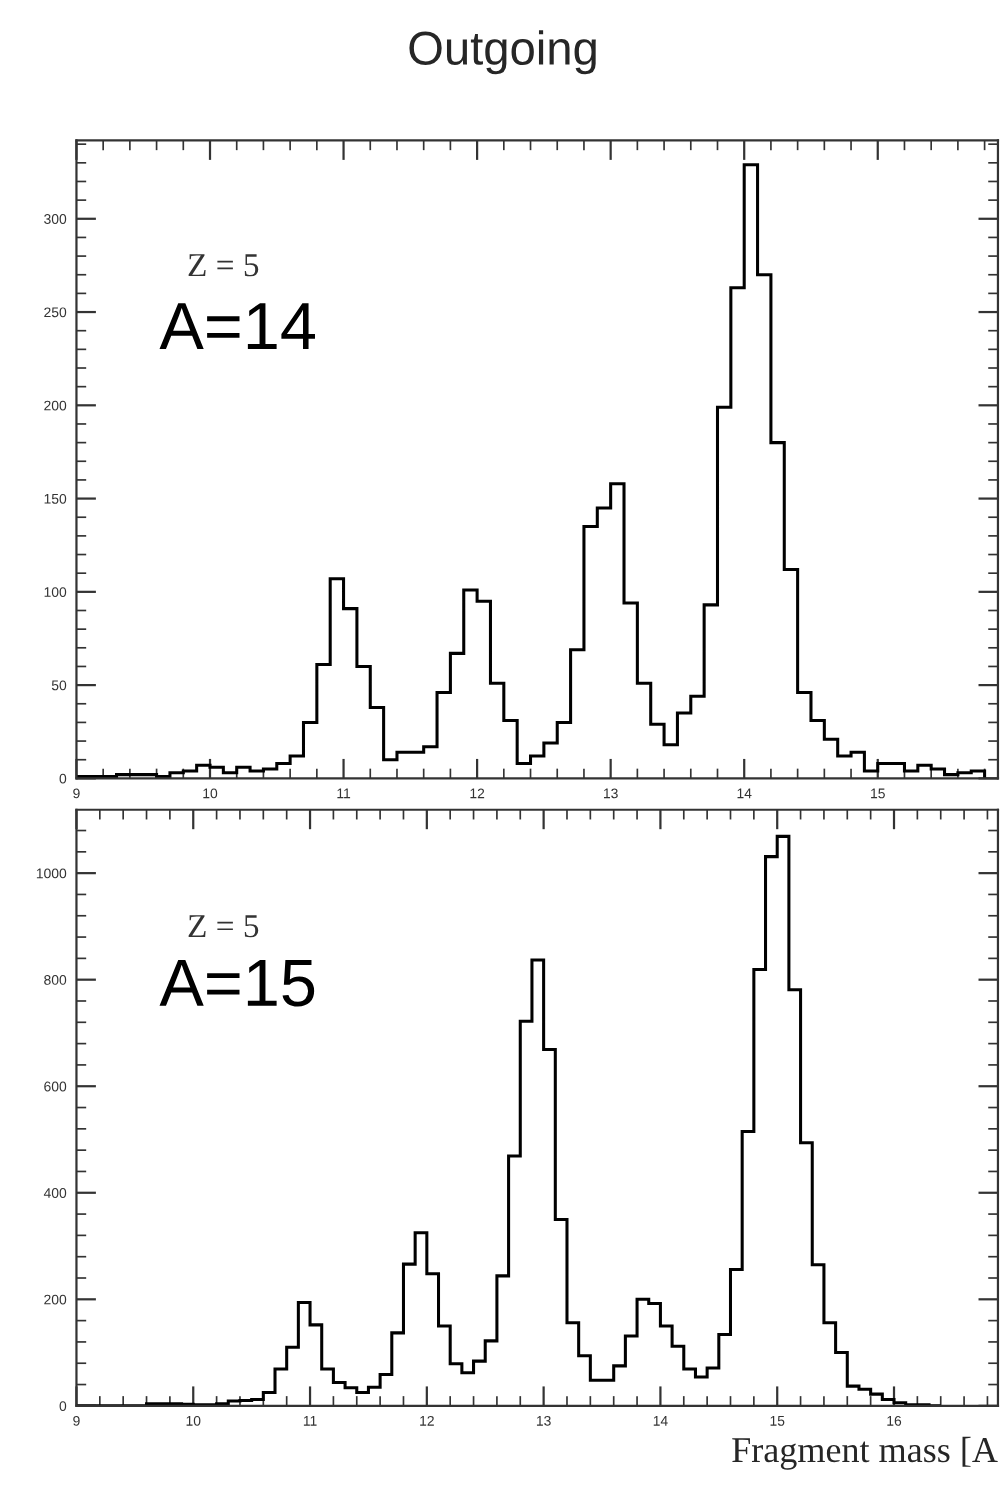 This screenshot has width=1006, height=1494. I want to click on chart-title: Outgoing, so click(502, 52).